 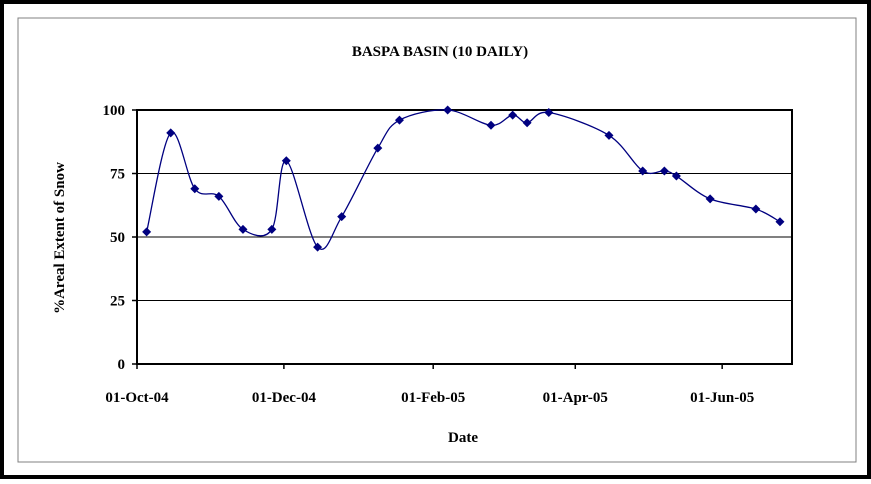 What do you see at coordinates (117, 175) in the screenshot?
I see `y-tick-label: 75` at bounding box center [117, 175].